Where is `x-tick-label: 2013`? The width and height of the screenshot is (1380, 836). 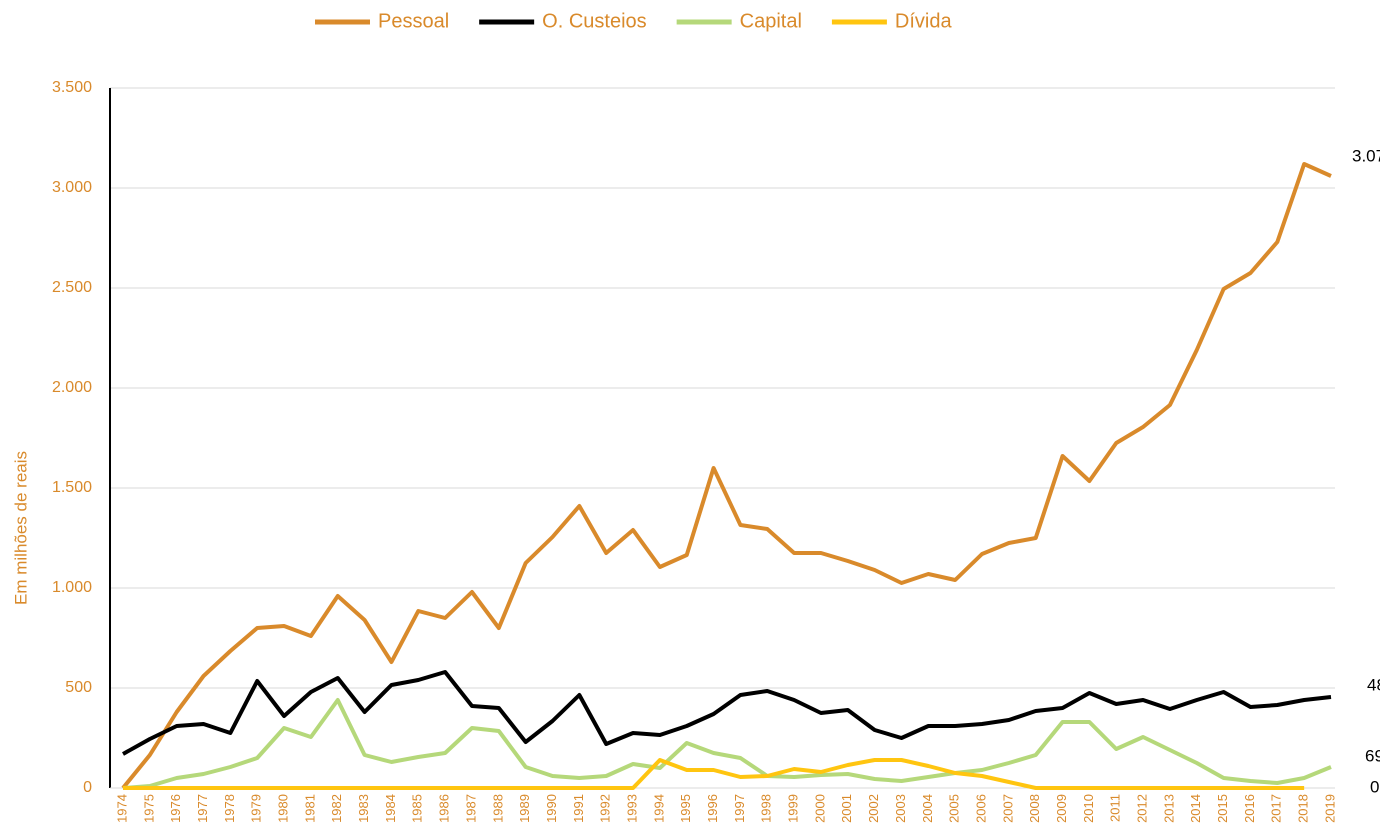 x-tick-label: 2013 is located at coordinates (1168, 808).